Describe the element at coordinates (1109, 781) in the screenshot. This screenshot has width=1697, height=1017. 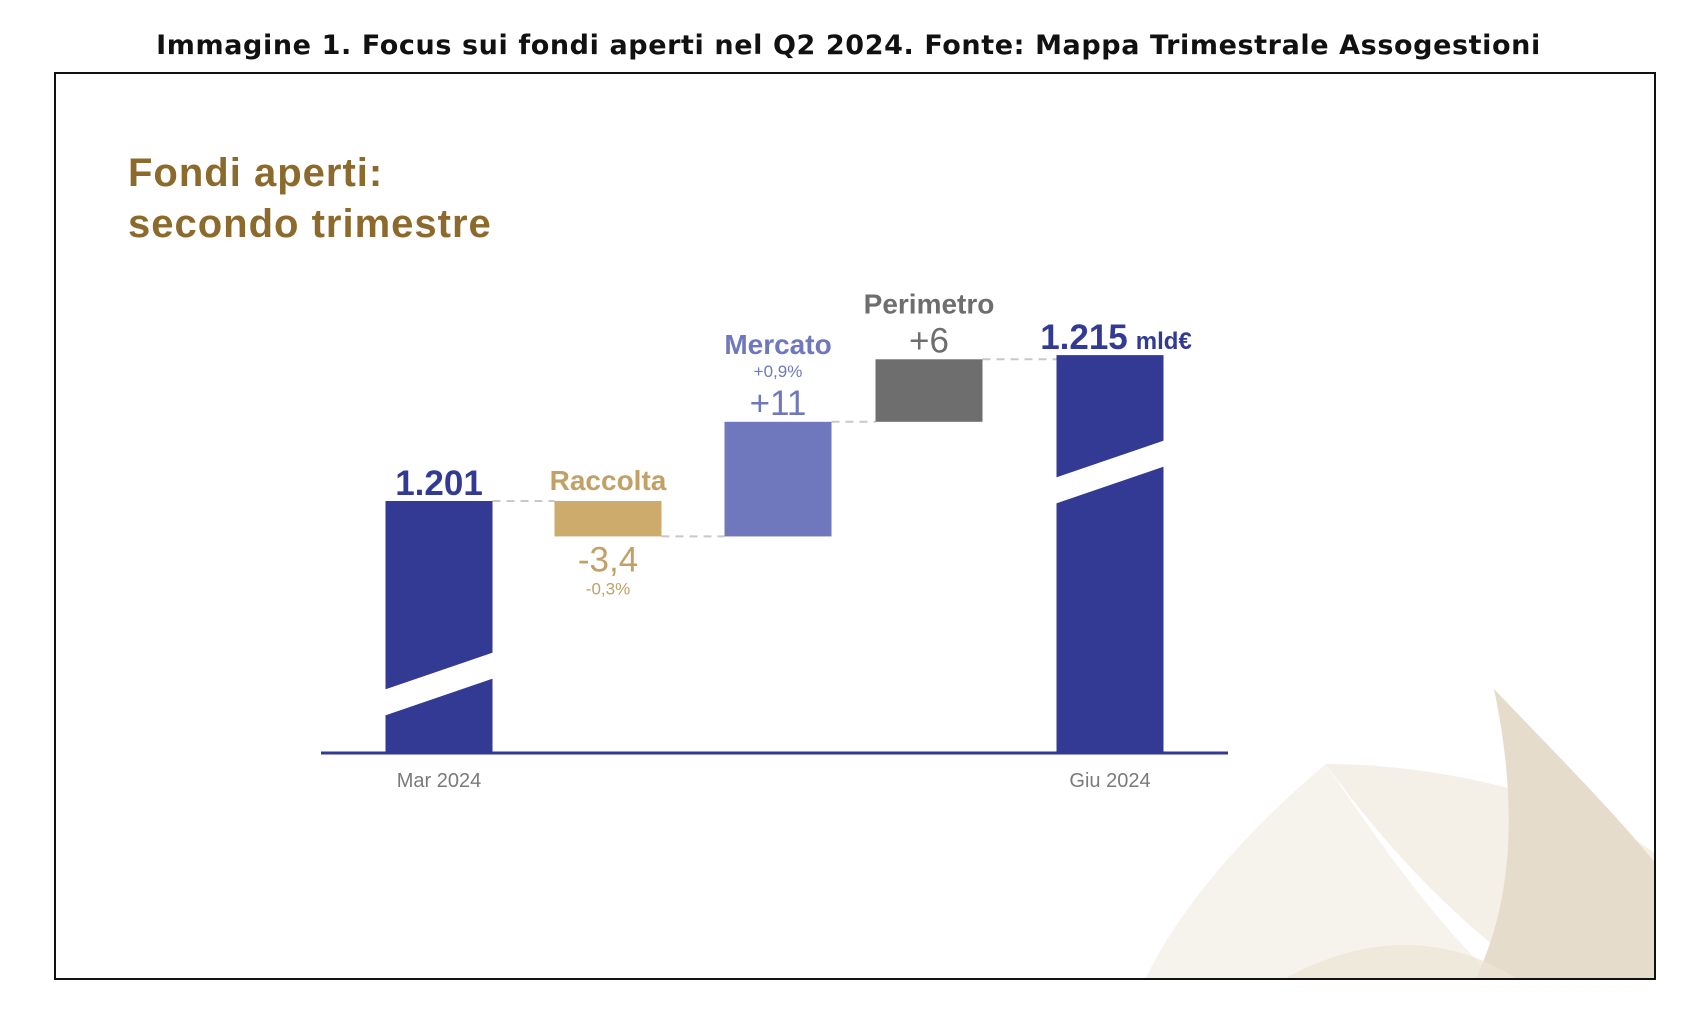
I see `x-tick-label-giu-2024: Giu 2024` at that location.